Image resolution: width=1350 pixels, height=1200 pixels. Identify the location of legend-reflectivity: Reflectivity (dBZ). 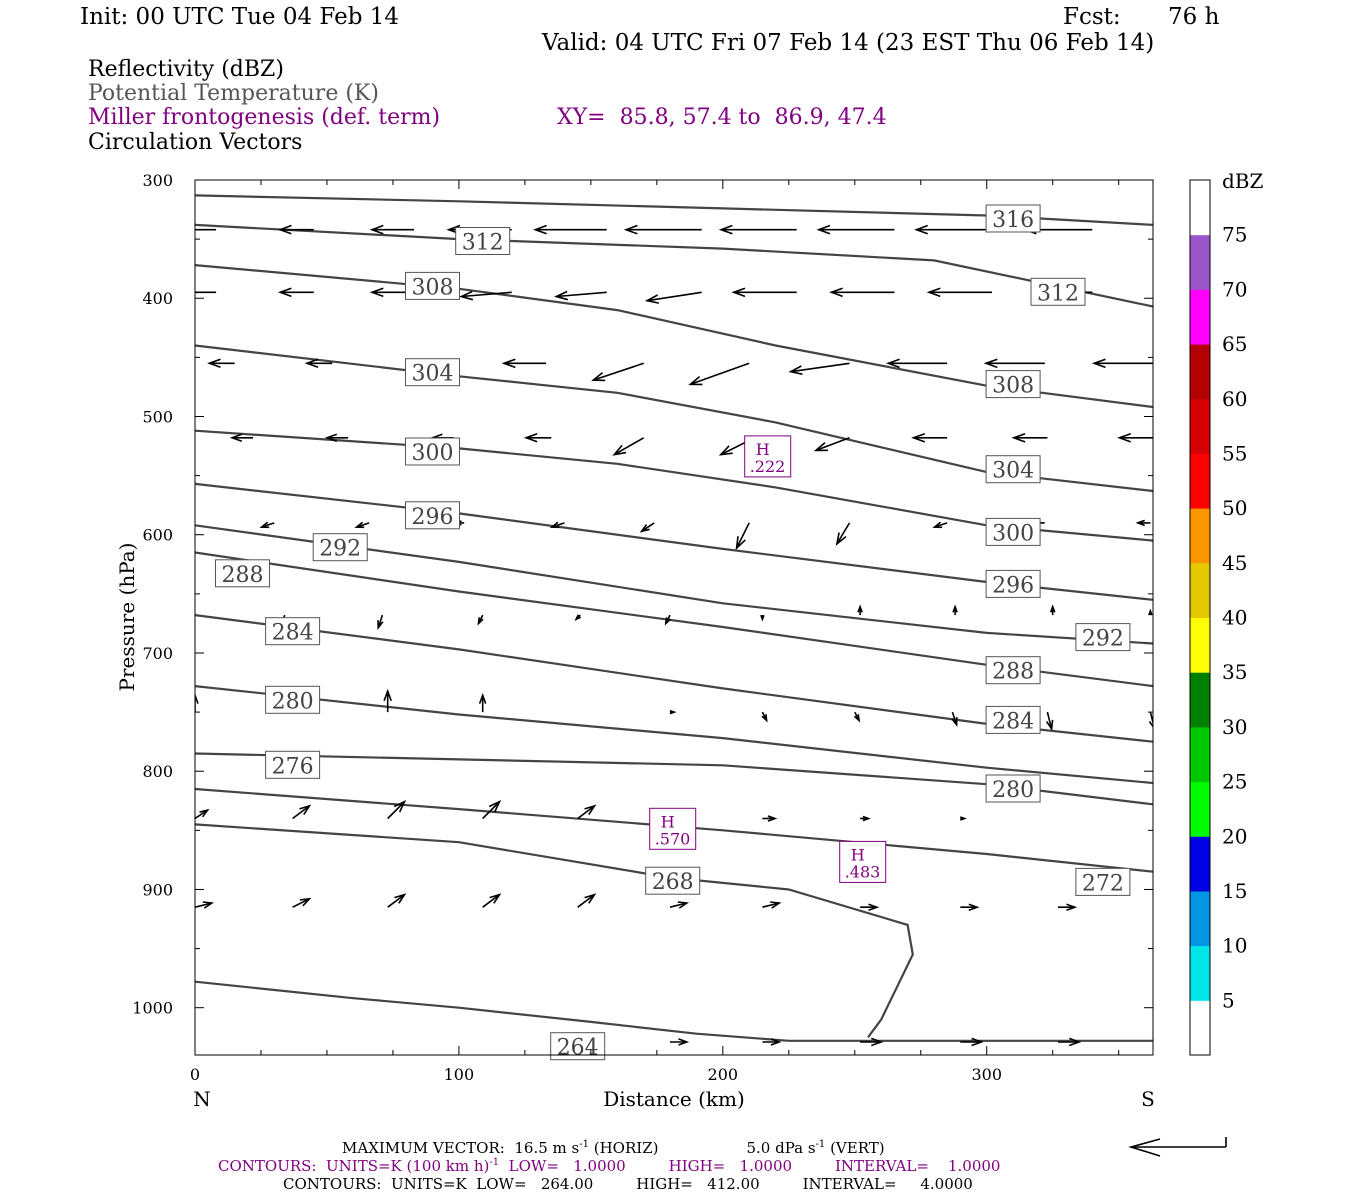
(186, 69).